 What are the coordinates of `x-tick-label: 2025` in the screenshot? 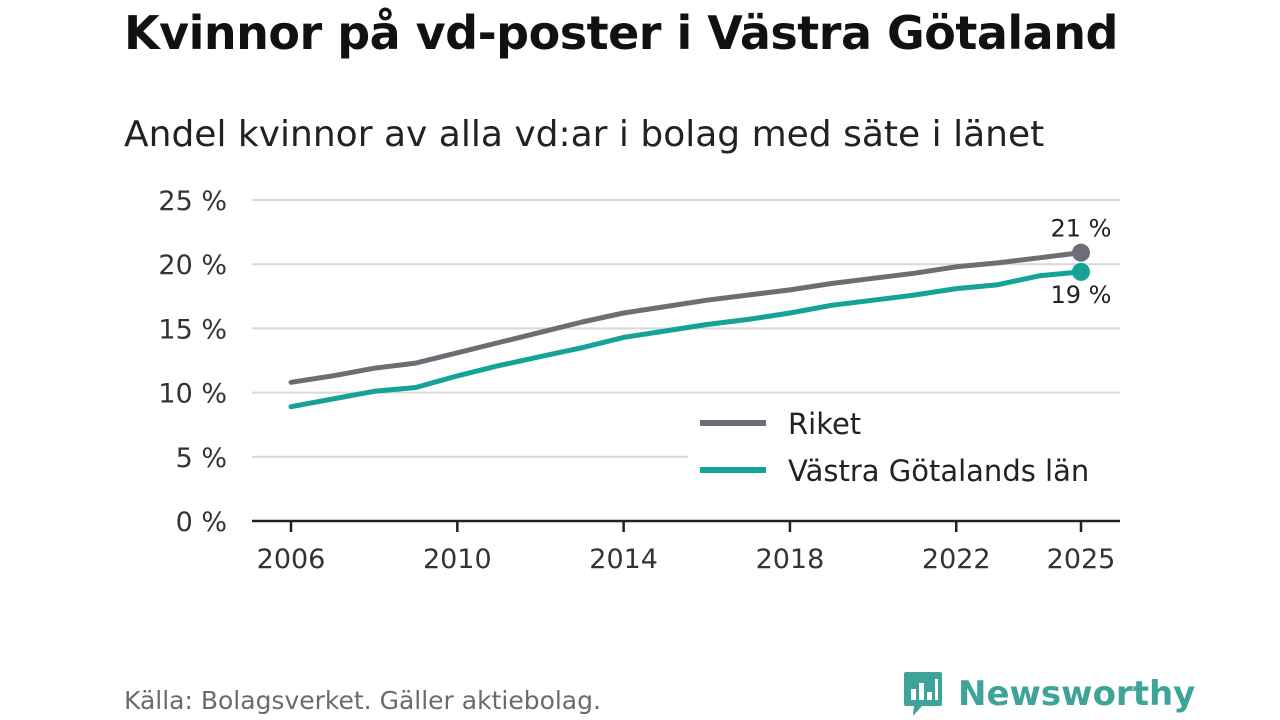 It's located at (1081, 559).